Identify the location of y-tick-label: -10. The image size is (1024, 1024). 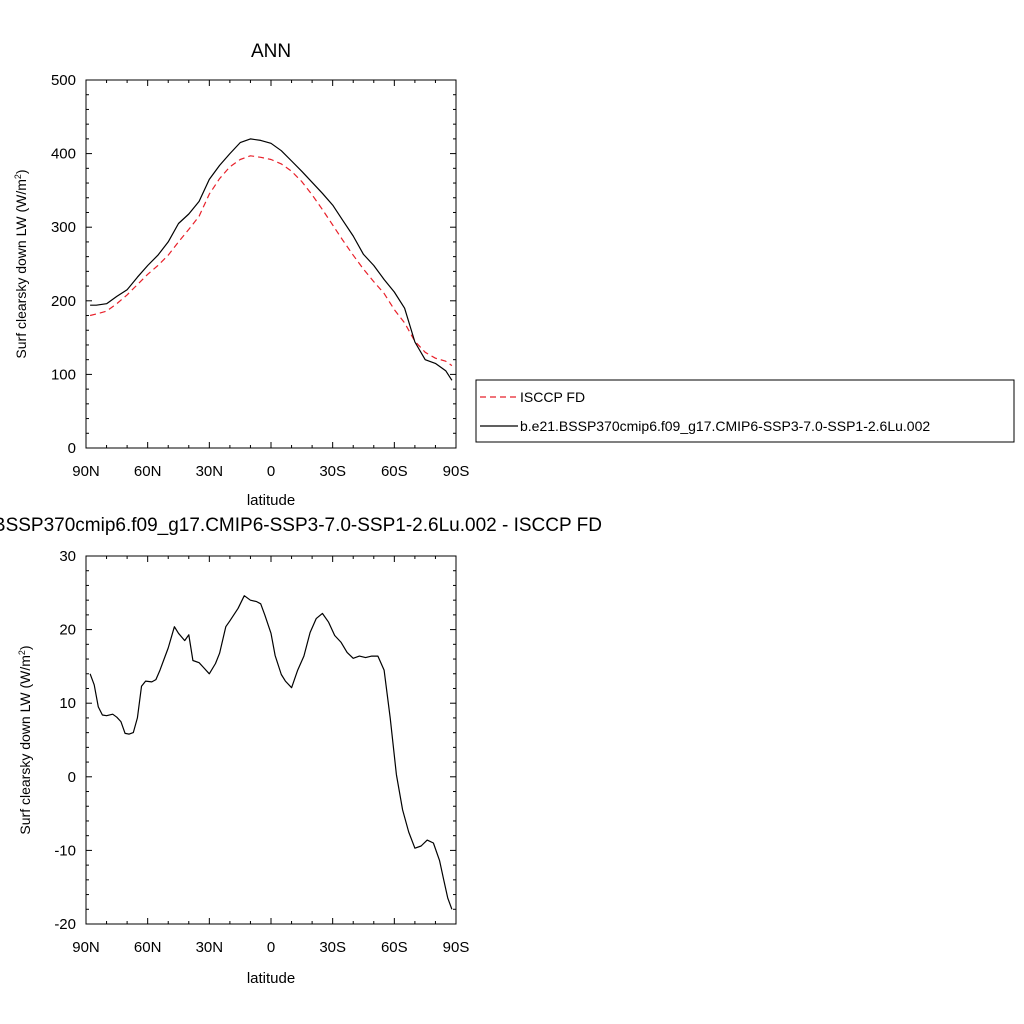
(65, 850).